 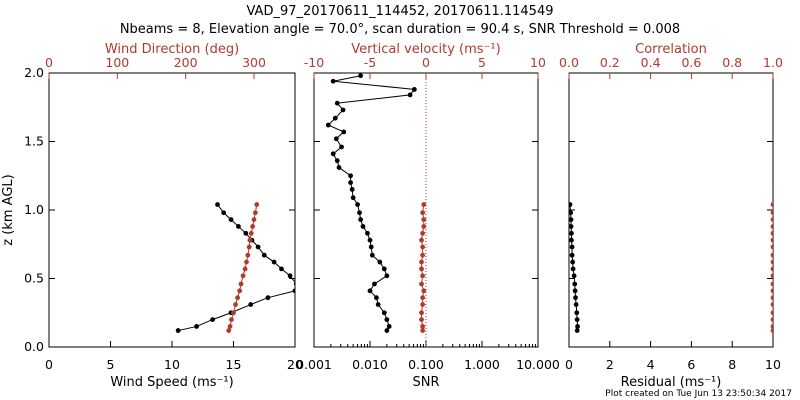 I want to click on y-tick-label: 0.0, so click(x=34, y=346).